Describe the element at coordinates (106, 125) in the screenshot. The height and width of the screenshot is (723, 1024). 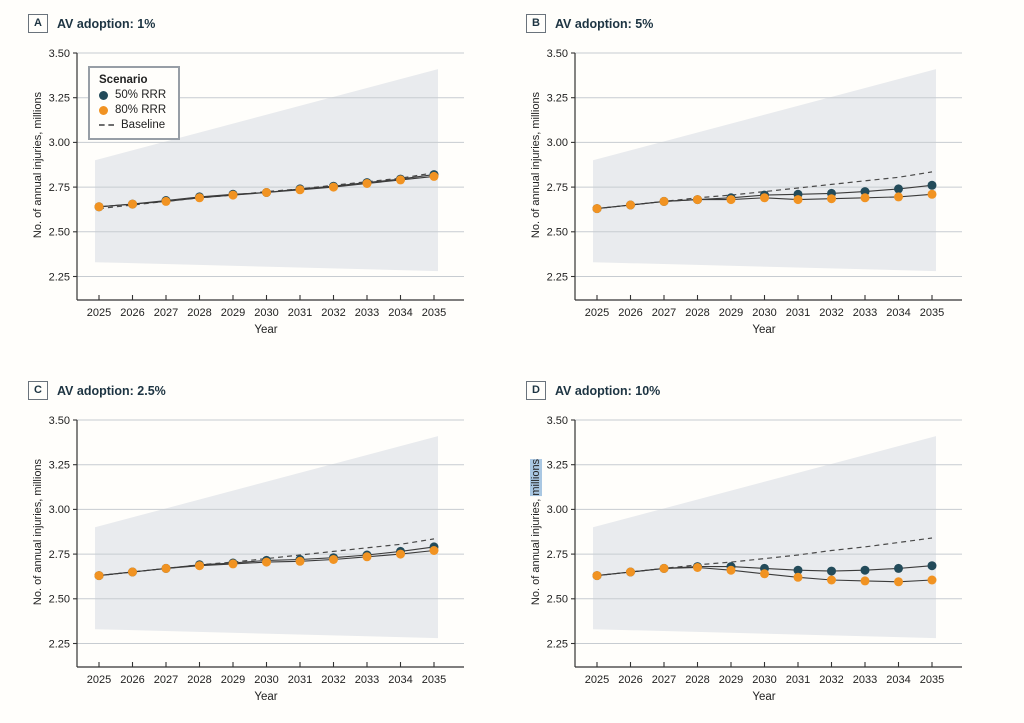
I see `dashed-line-icon` at that location.